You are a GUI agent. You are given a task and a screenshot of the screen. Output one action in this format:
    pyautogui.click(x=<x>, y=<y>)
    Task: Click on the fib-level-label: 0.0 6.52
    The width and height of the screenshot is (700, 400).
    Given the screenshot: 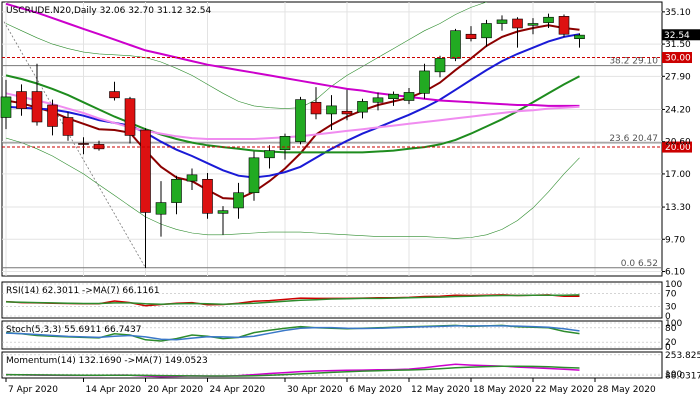 What is the action you would take?
    pyautogui.click(x=639, y=264)
    